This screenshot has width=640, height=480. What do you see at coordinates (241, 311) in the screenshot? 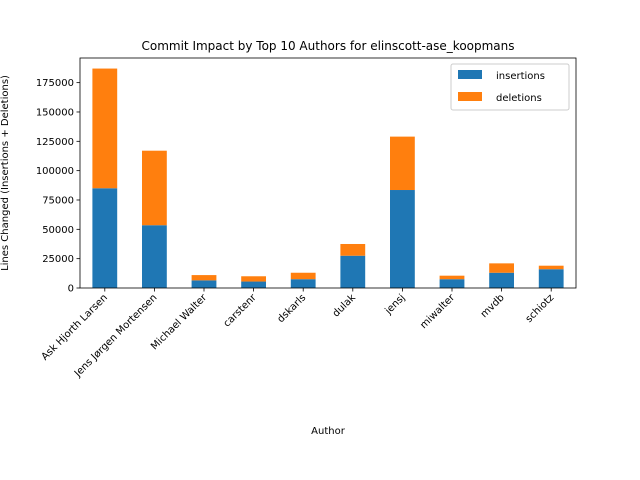
I see `x-tick-label: carstenr` at bounding box center [241, 311].